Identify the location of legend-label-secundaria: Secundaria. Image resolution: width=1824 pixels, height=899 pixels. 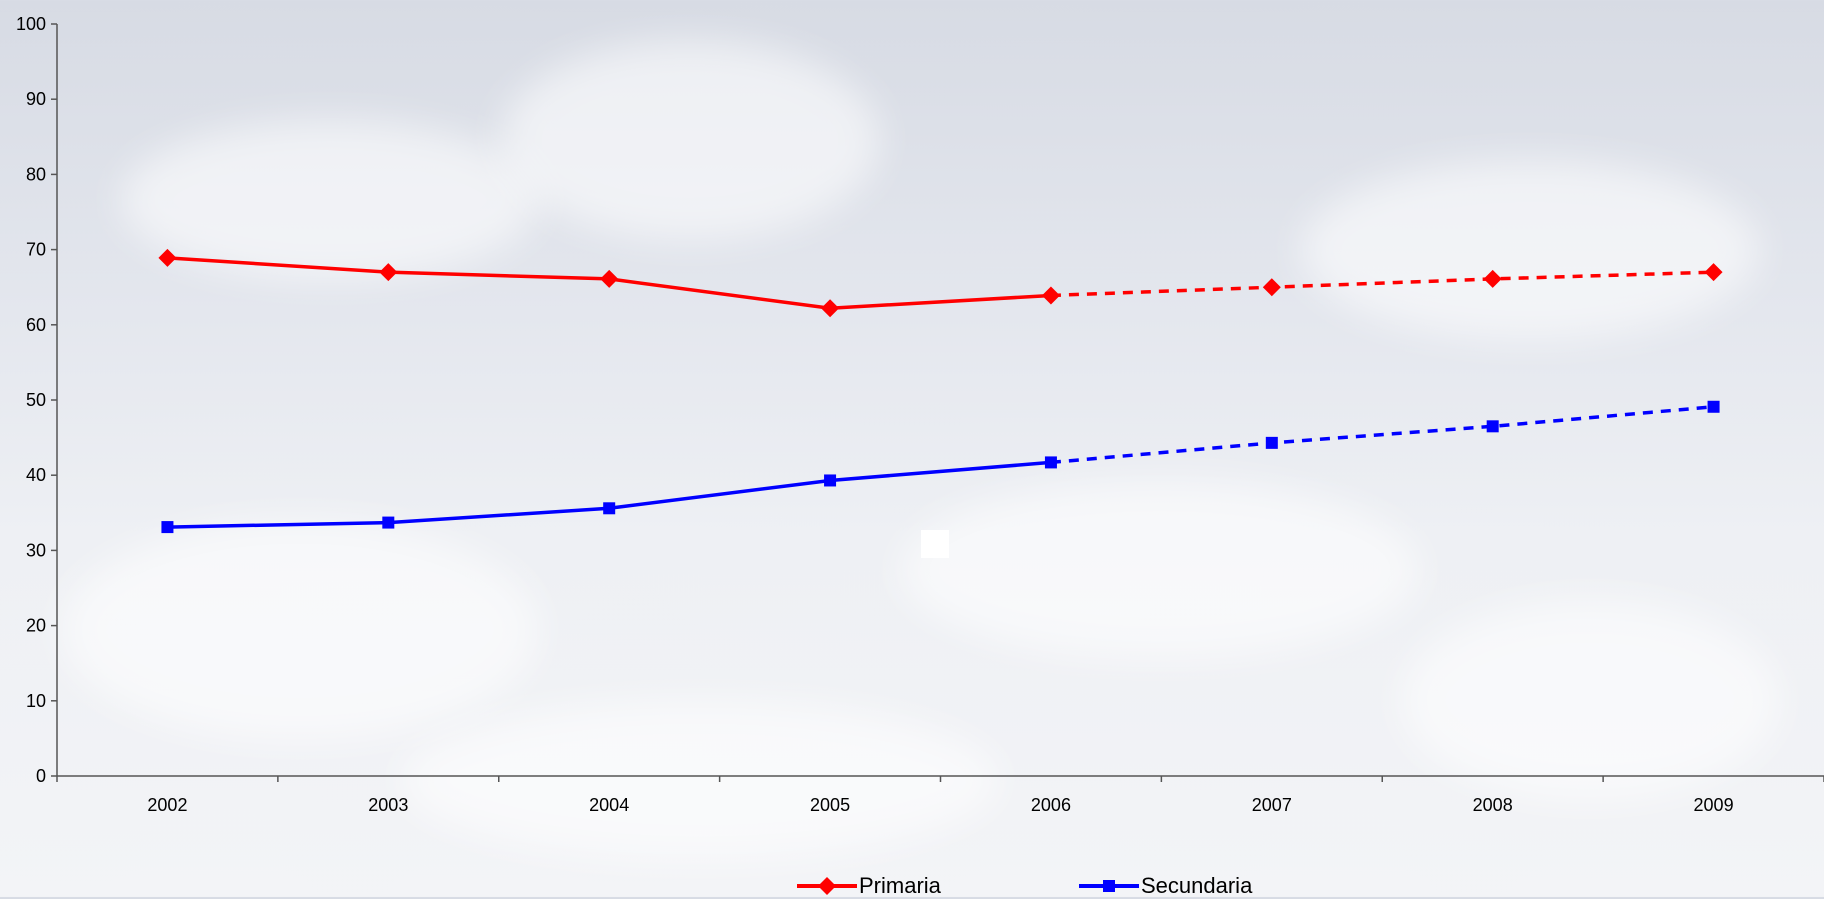
(1197, 885).